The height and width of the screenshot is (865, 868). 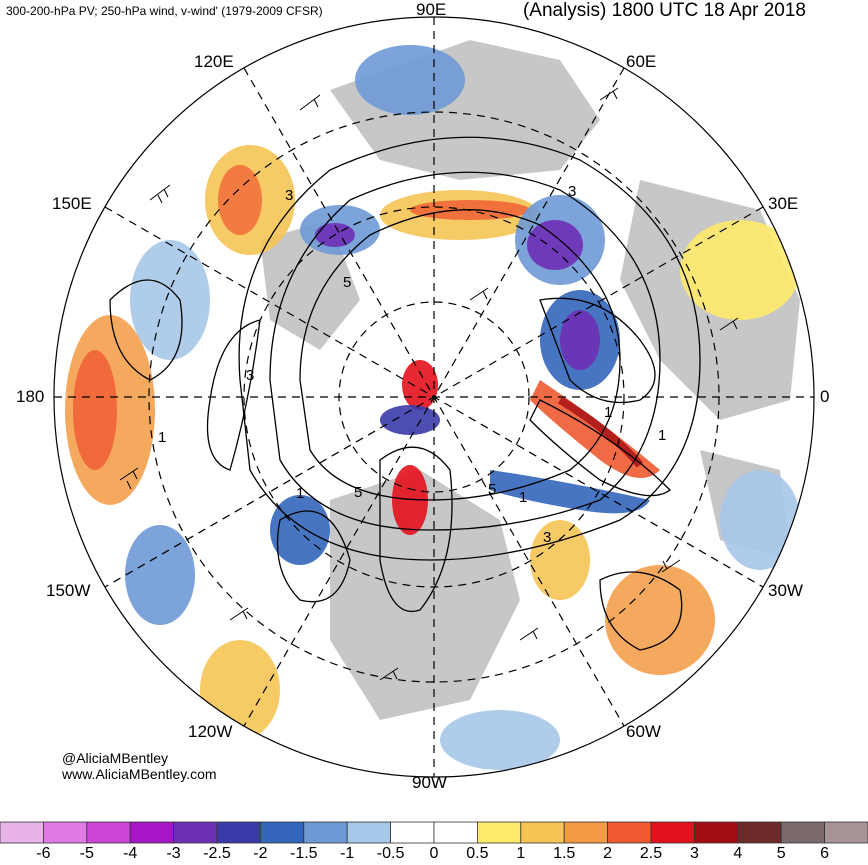 I want to click on colorbar-tick-label: 0, so click(x=434, y=853).